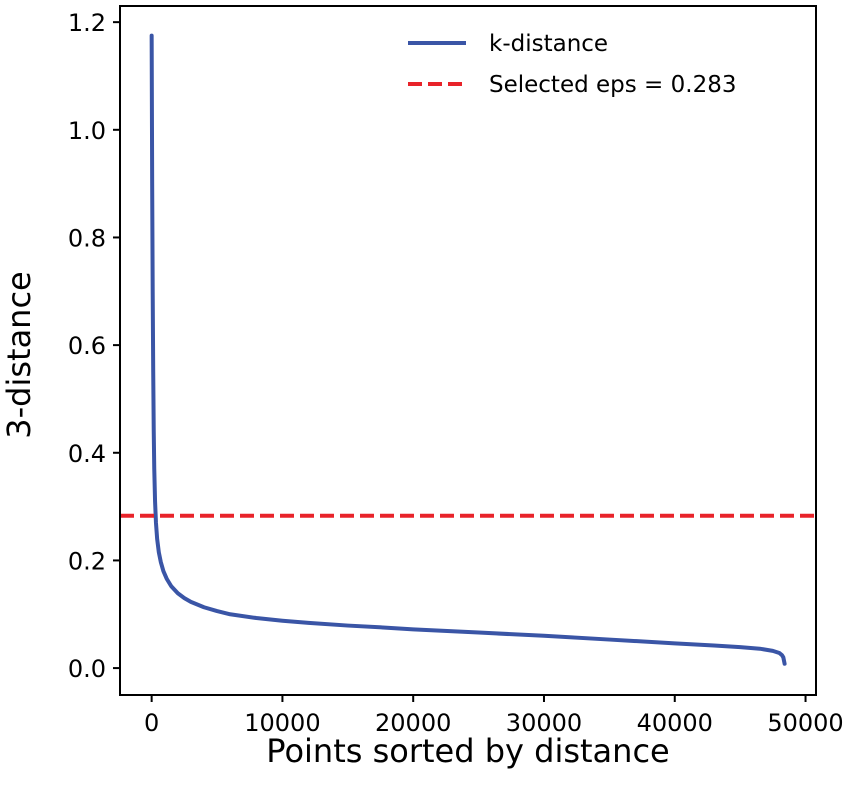 The width and height of the screenshot is (856, 806). What do you see at coordinates (613, 85) in the screenshot?
I see `legend-label-eps: Selected eps = 0.283` at bounding box center [613, 85].